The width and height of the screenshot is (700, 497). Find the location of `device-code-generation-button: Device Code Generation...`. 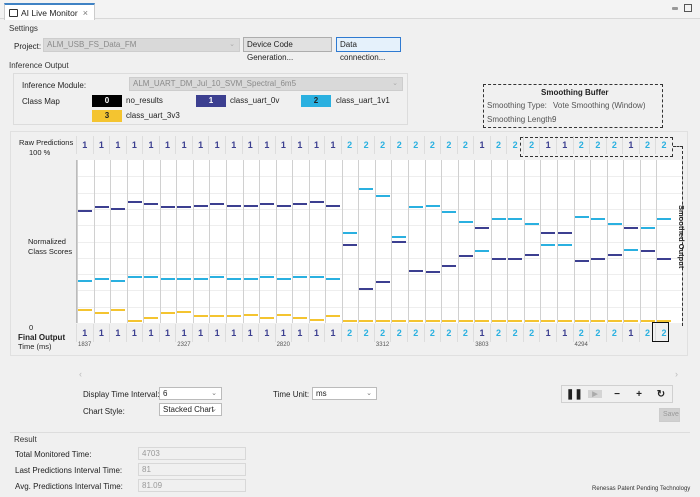

device-code-generation-button: Device Code Generation... is located at coordinates (287, 49).